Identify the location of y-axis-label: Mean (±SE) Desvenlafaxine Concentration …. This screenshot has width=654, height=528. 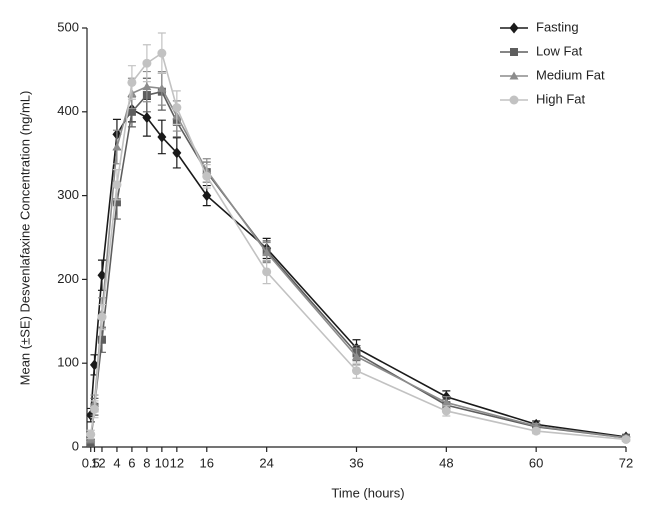
(24, 238).